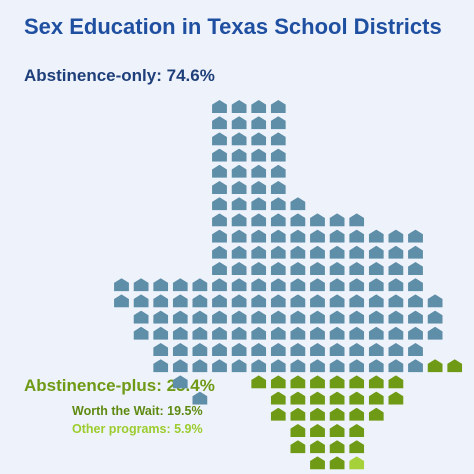 The width and height of the screenshot is (474, 474). Describe the element at coordinates (137, 429) in the screenshot. I see `other-programs-label: Other programs: 5.9%` at that location.